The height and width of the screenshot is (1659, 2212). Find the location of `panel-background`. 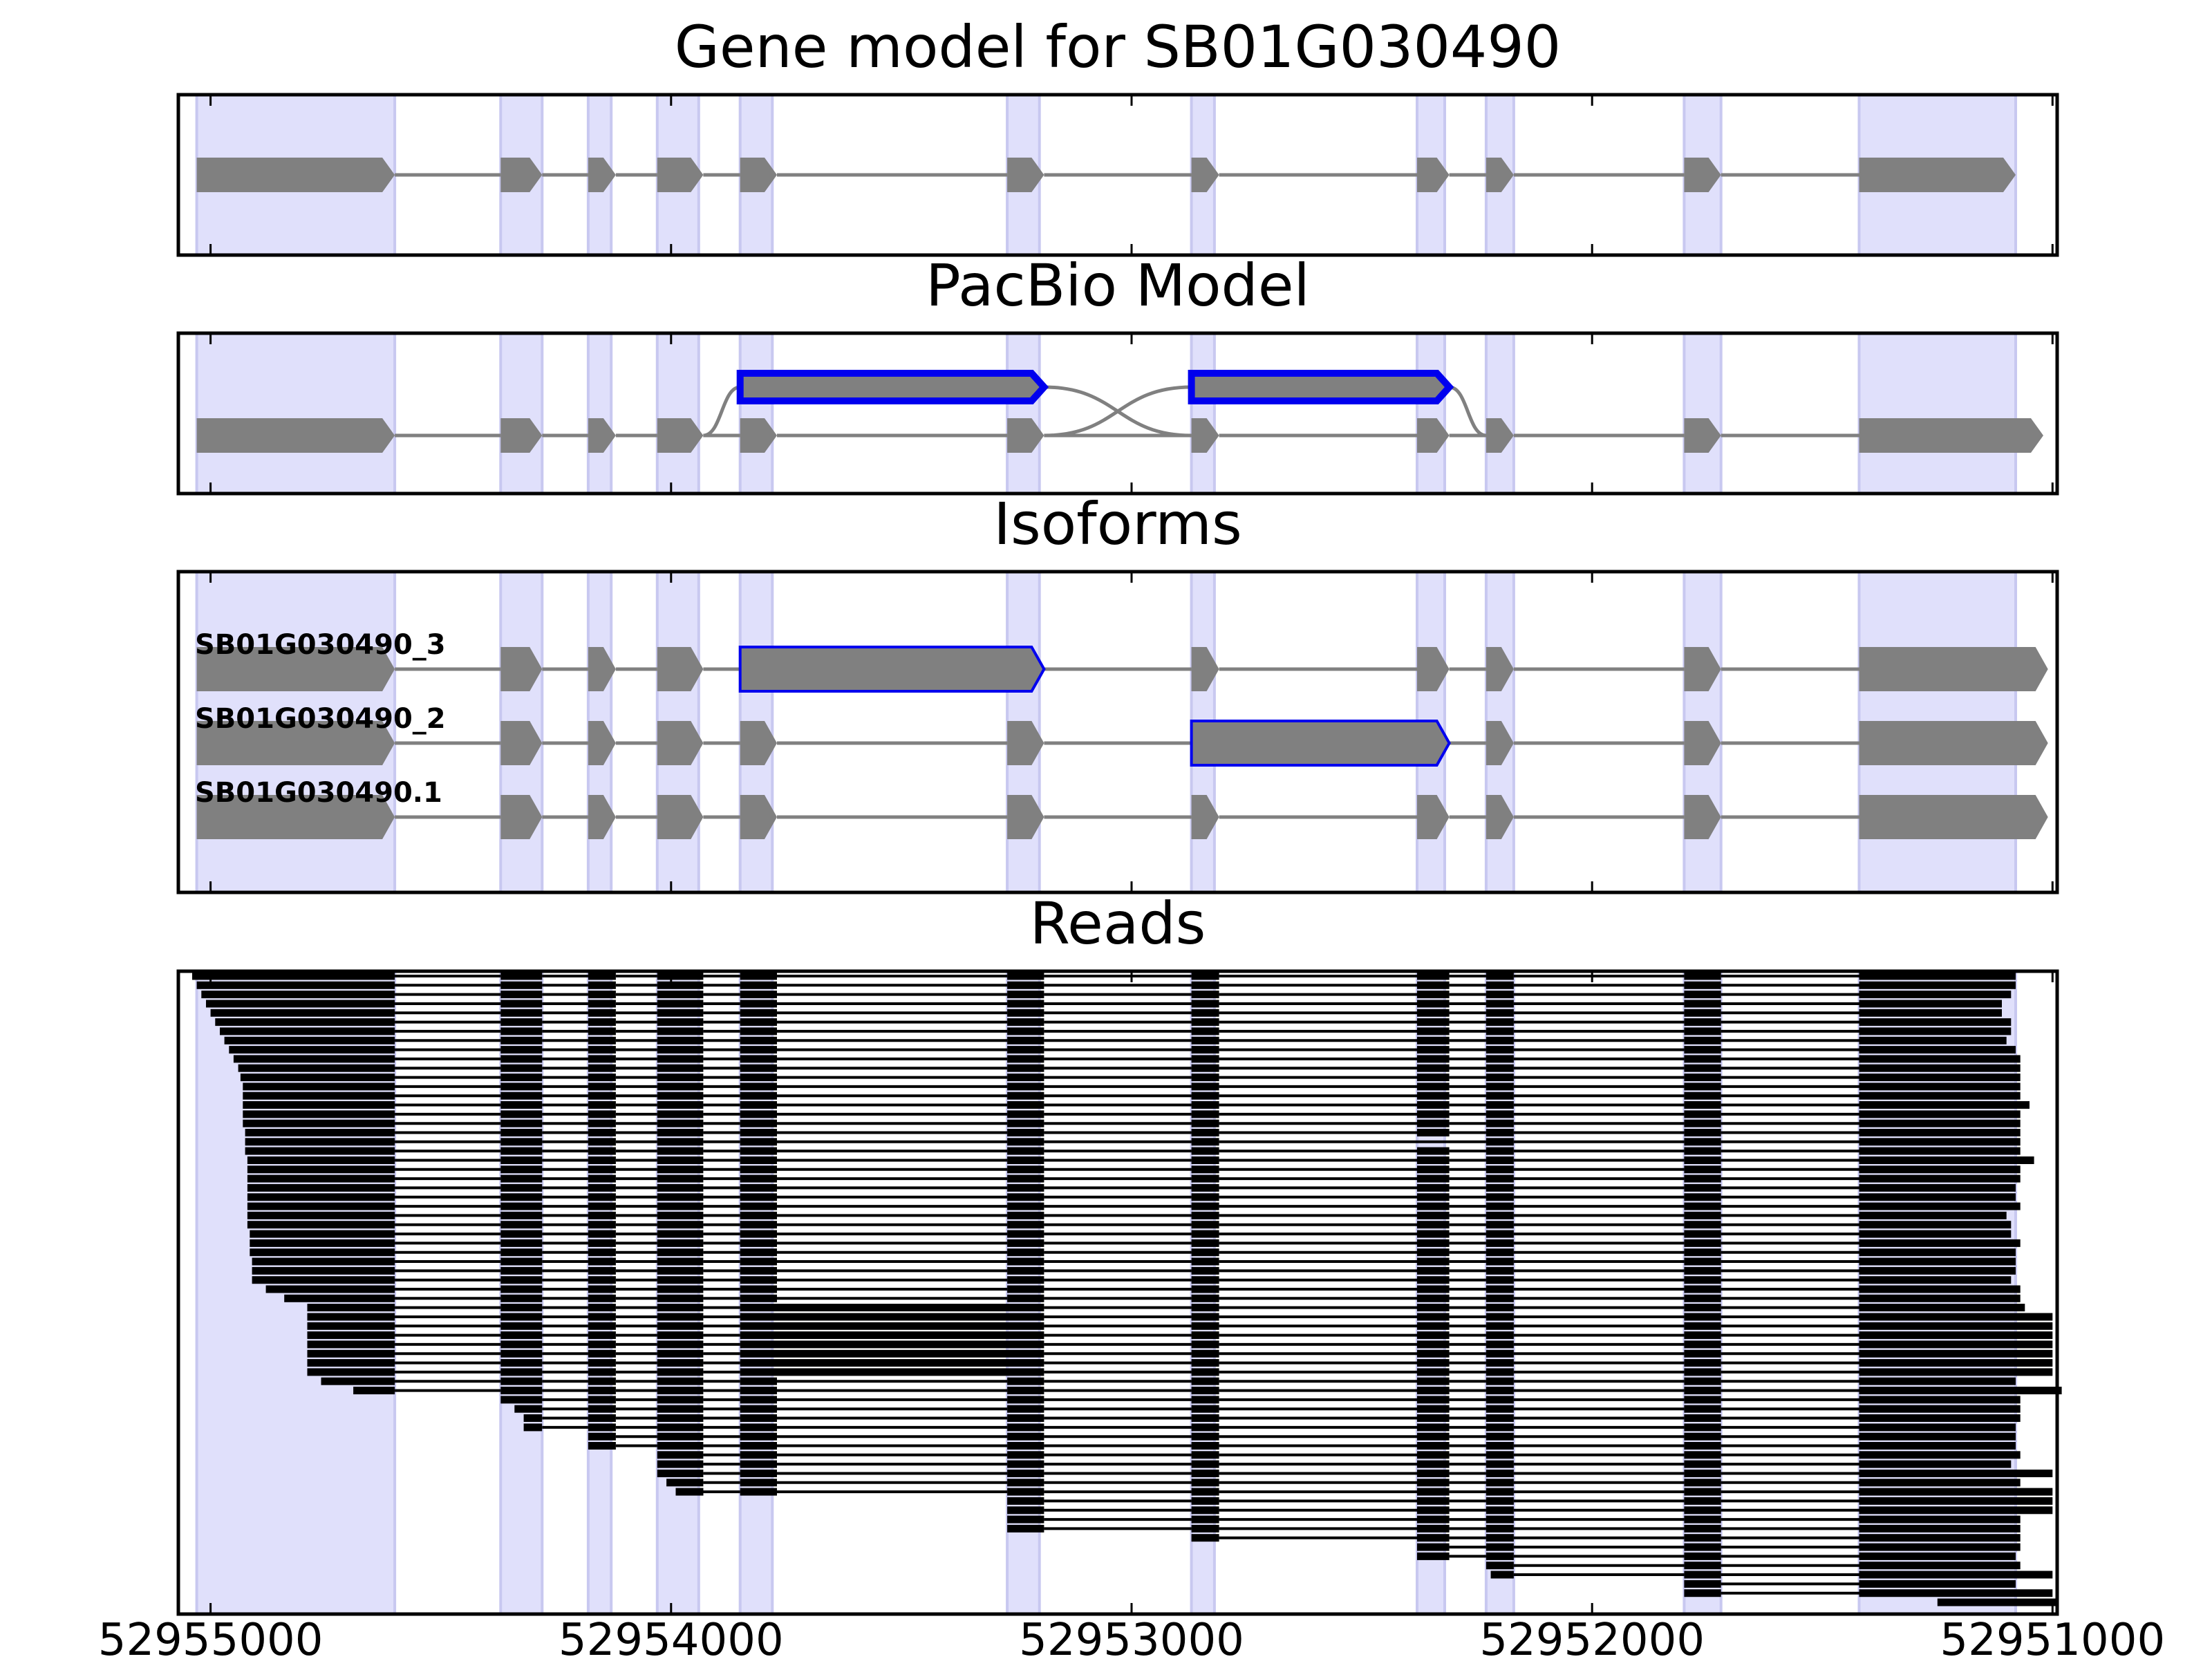

panel-background is located at coordinates (1117, 413).